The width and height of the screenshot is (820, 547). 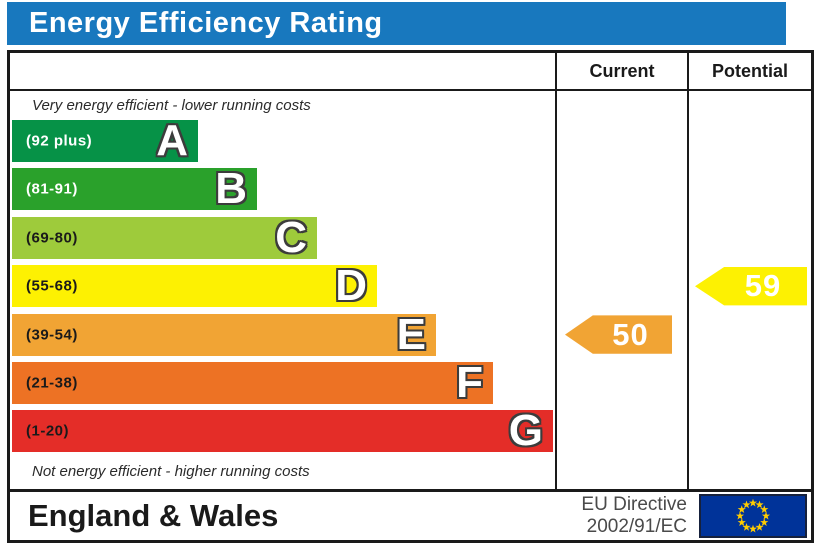 I want to click on potential-rating-arrow: 59, so click(x=751, y=286).